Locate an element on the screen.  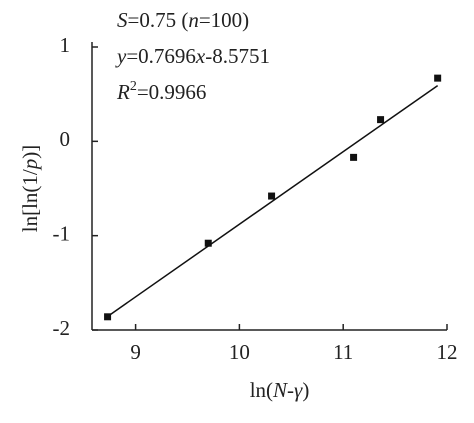
annotation: S=0.75 (n=100) is located at coordinates (183, 20).